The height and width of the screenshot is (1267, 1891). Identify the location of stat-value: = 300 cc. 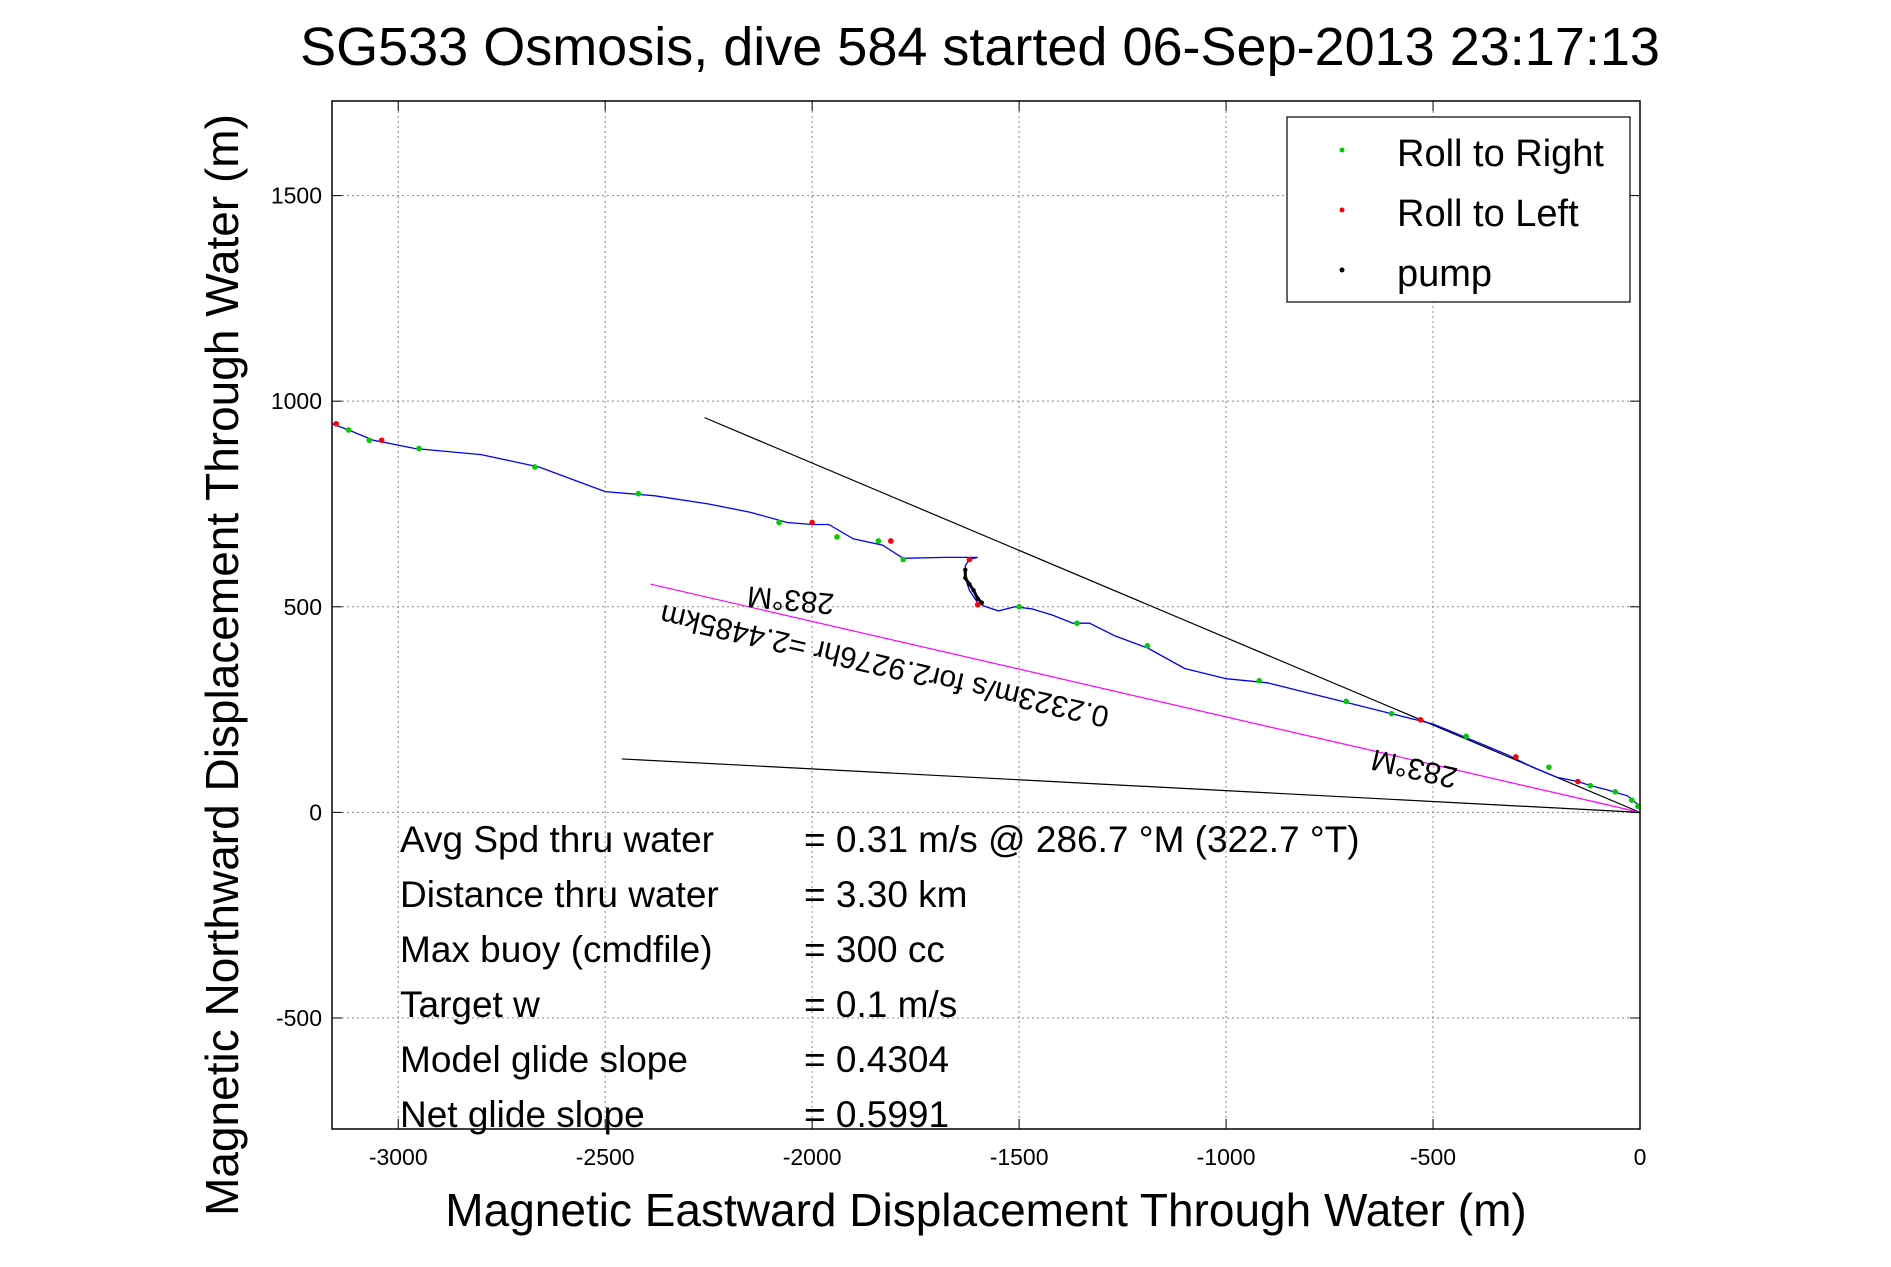
(874, 949).